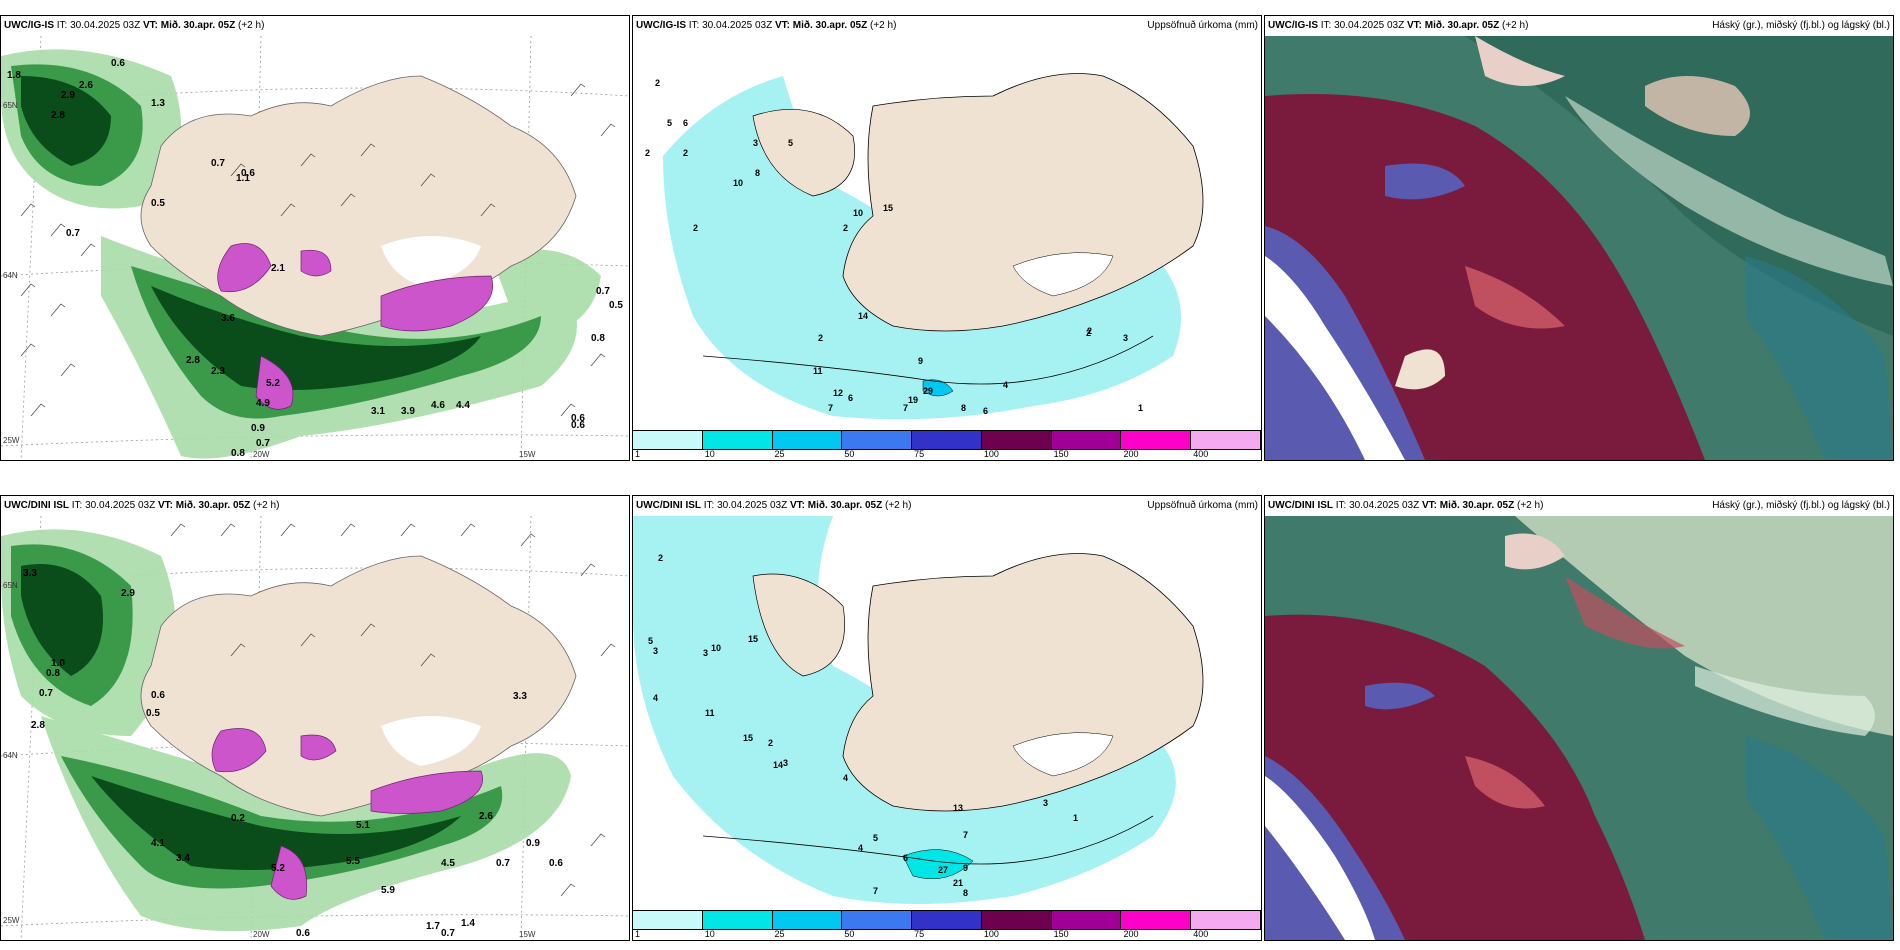 The width and height of the screenshot is (1900, 950). I want to click on map-value-label: 12, so click(838, 393).